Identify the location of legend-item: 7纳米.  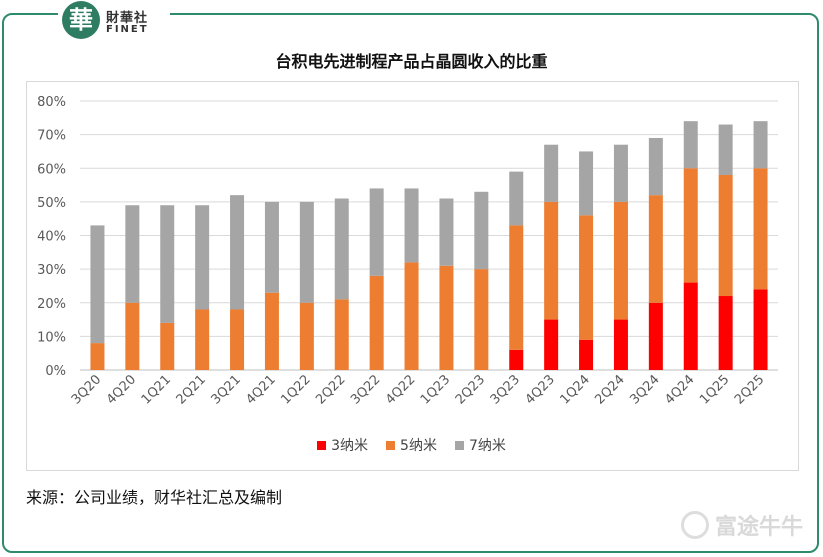
(480, 445).